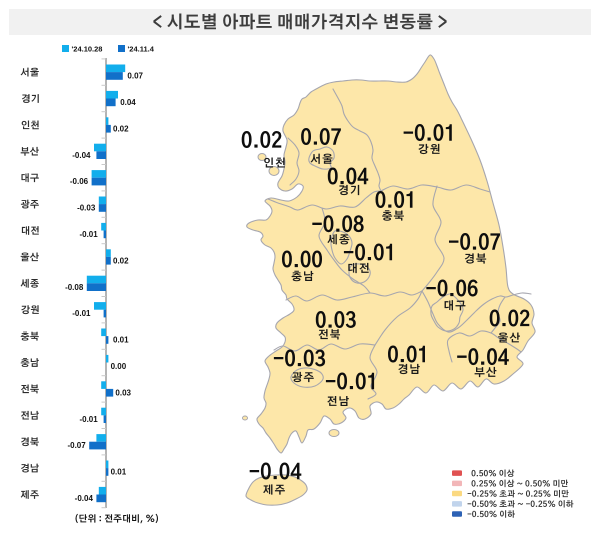 The image size is (600, 540). I want to click on svg-text: -0.07, so click(76, 445).